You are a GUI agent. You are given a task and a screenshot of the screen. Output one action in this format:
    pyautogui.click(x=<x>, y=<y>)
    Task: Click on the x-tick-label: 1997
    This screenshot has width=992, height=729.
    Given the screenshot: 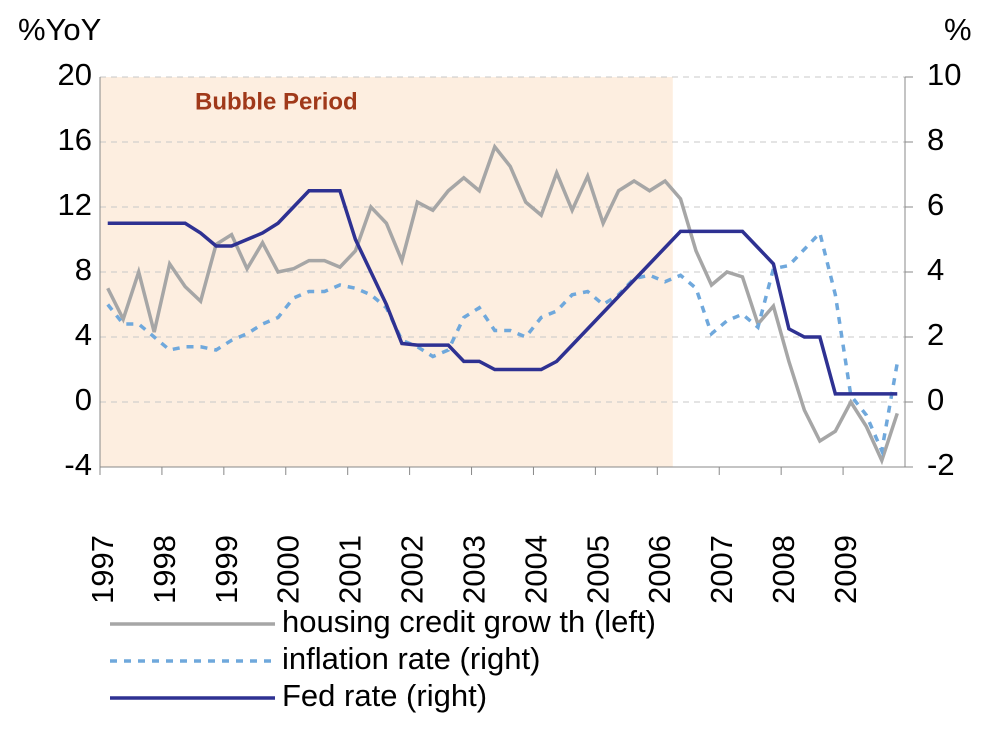 What is the action you would take?
    pyautogui.click(x=102, y=569)
    